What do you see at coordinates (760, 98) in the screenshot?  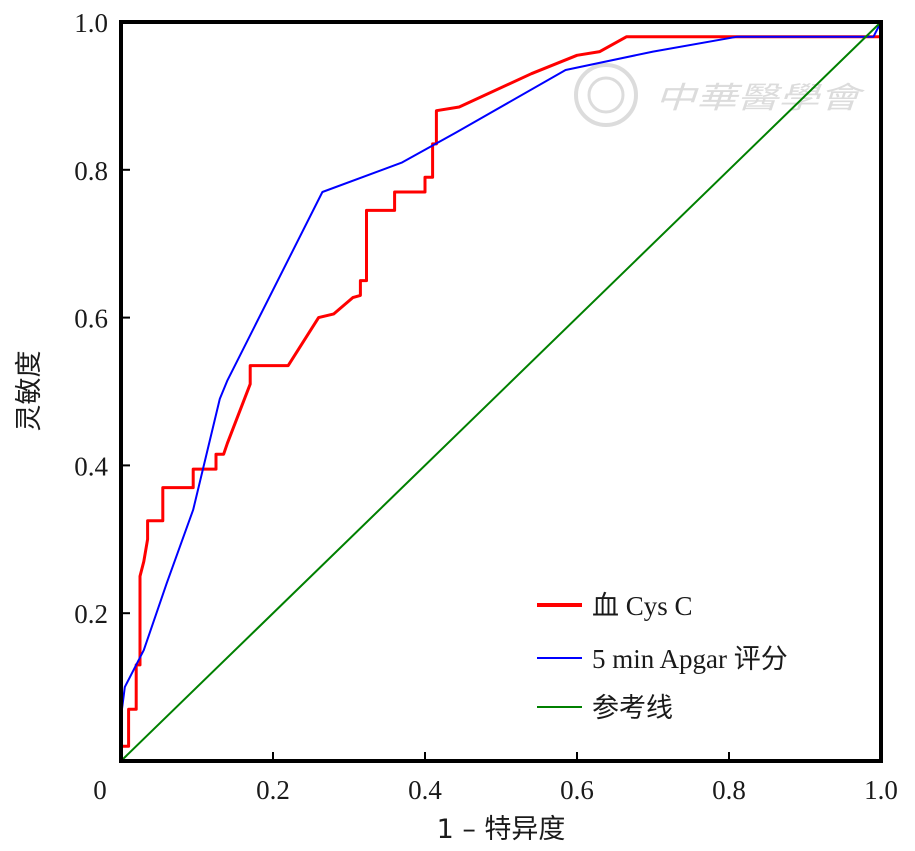 I see `watermark-text: 中華醫學會` at bounding box center [760, 98].